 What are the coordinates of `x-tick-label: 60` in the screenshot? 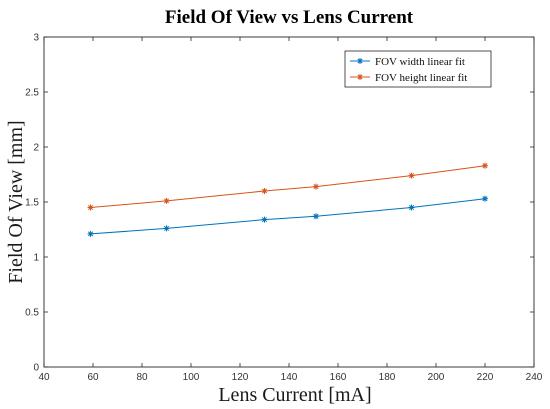 It's located at (93, 377).